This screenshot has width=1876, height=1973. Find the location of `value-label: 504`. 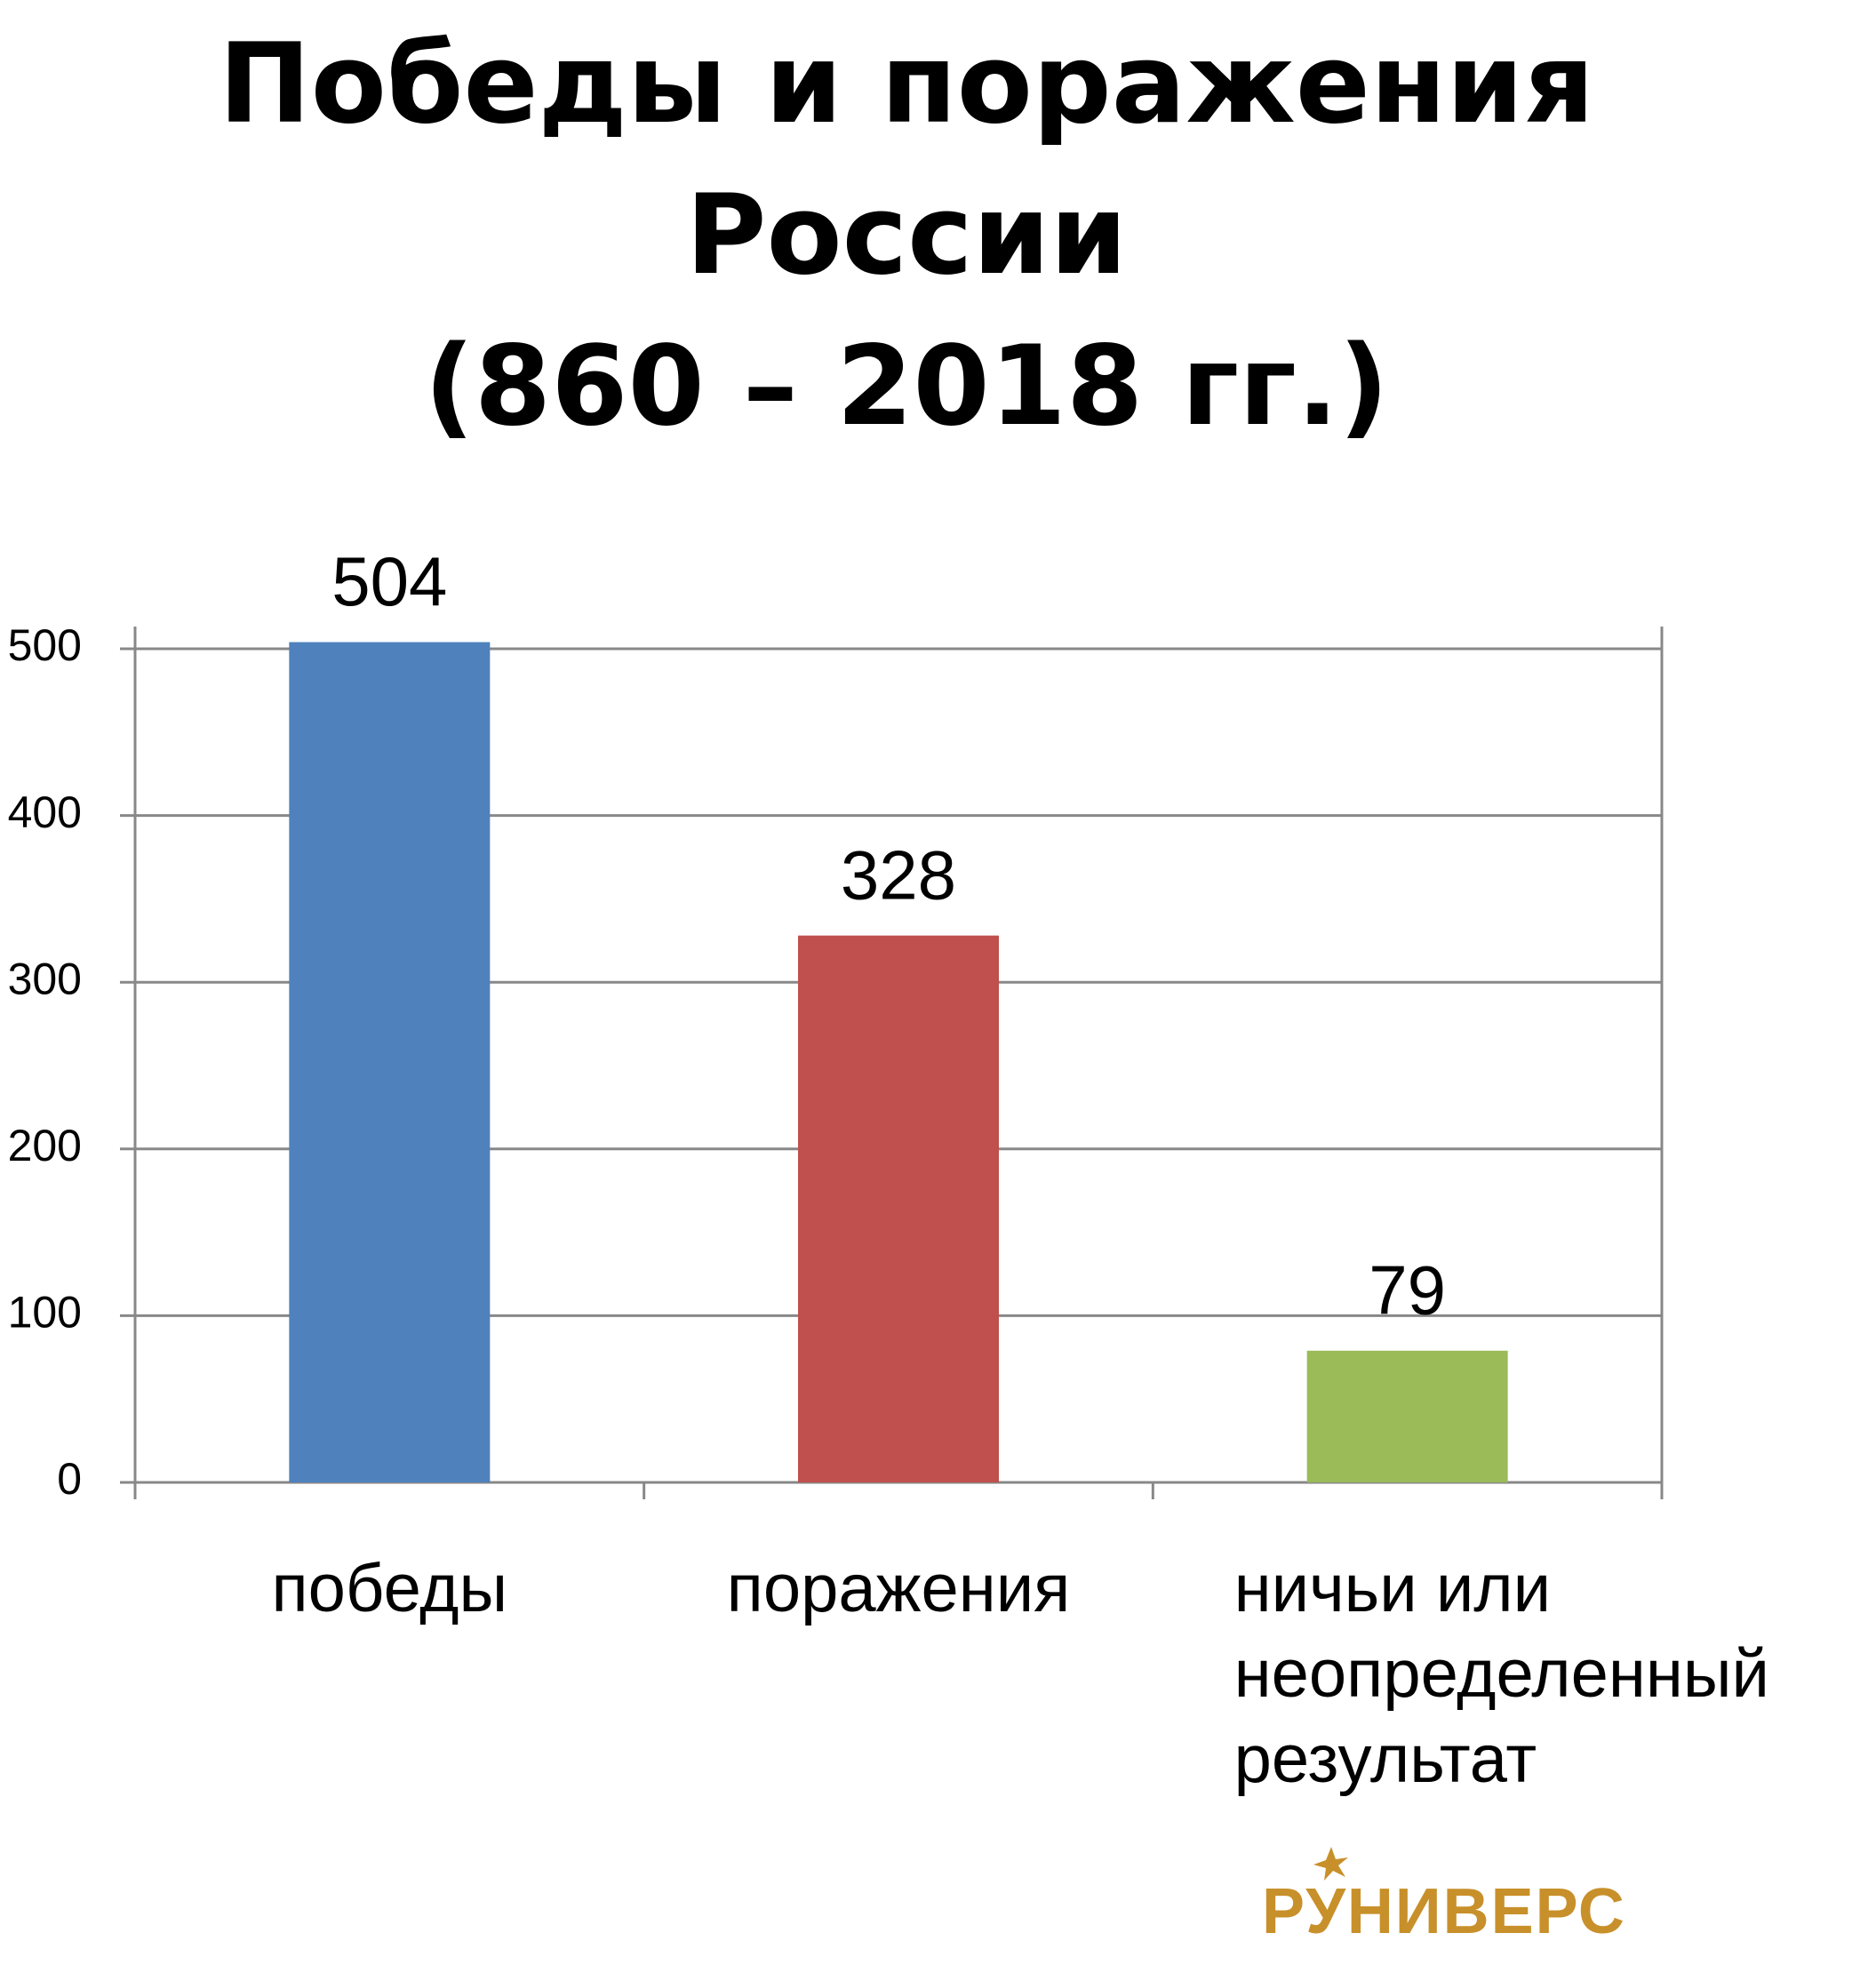

value-label: 504 is located at coordinates (389, 581).